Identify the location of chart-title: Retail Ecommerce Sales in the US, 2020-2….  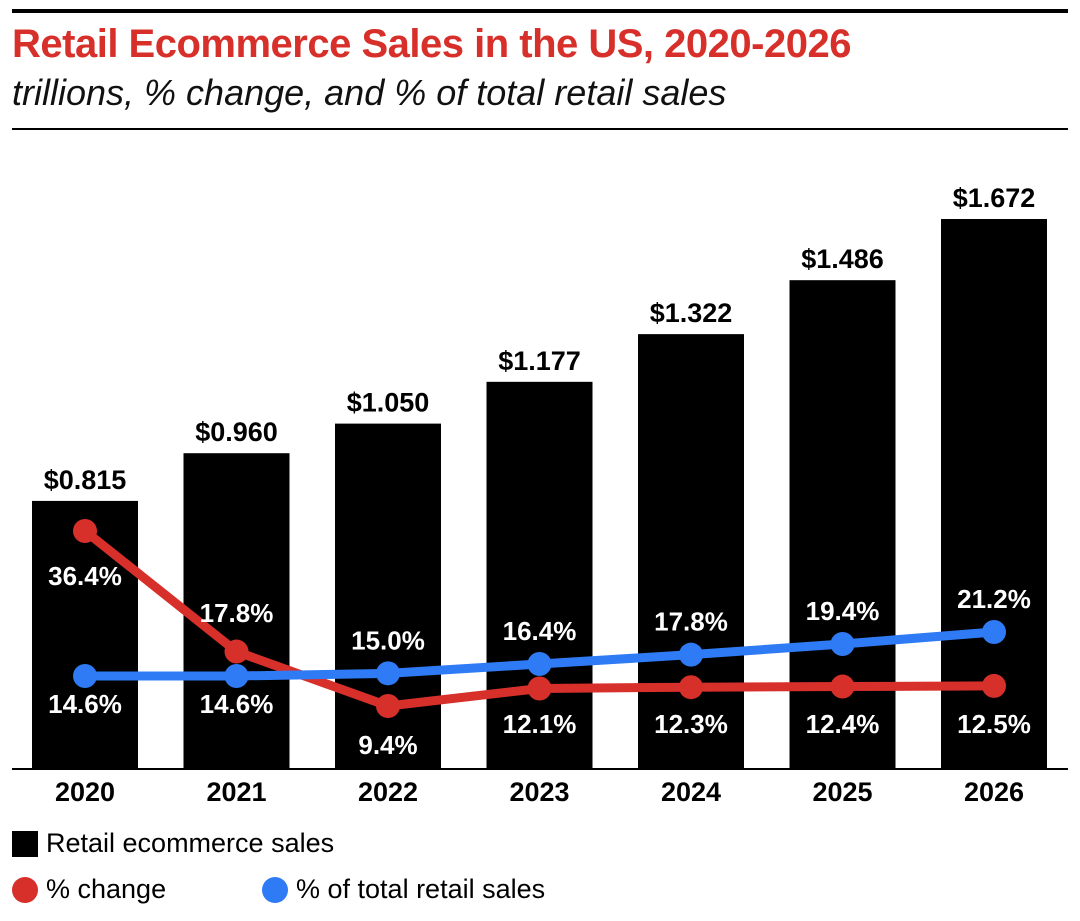
(431, 44).